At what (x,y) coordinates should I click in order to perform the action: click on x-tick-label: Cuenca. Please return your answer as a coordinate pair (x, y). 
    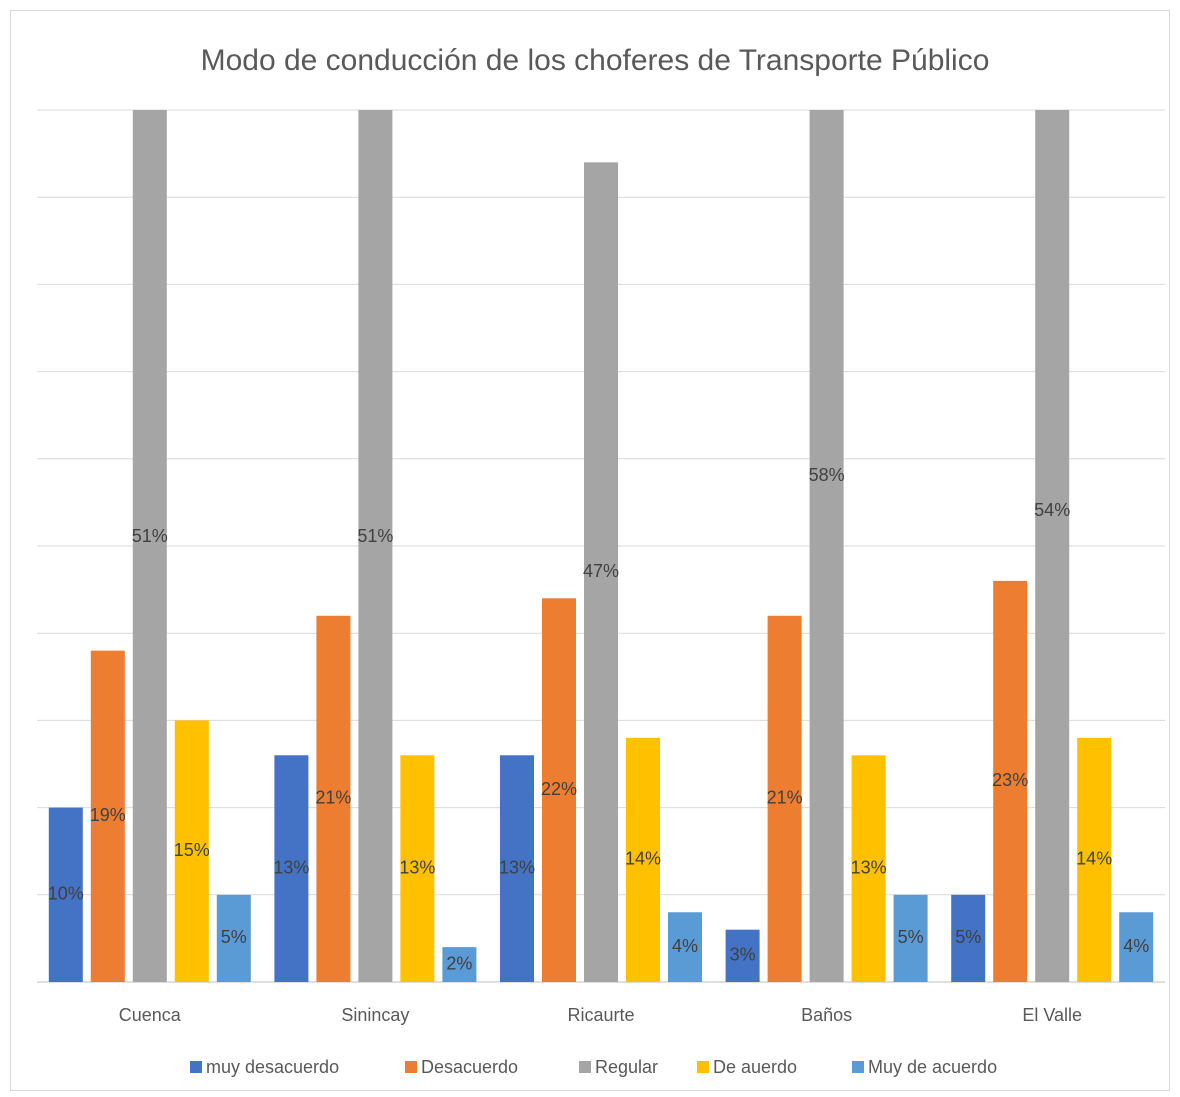
    Looking at the image, I should click on (150, 1015).